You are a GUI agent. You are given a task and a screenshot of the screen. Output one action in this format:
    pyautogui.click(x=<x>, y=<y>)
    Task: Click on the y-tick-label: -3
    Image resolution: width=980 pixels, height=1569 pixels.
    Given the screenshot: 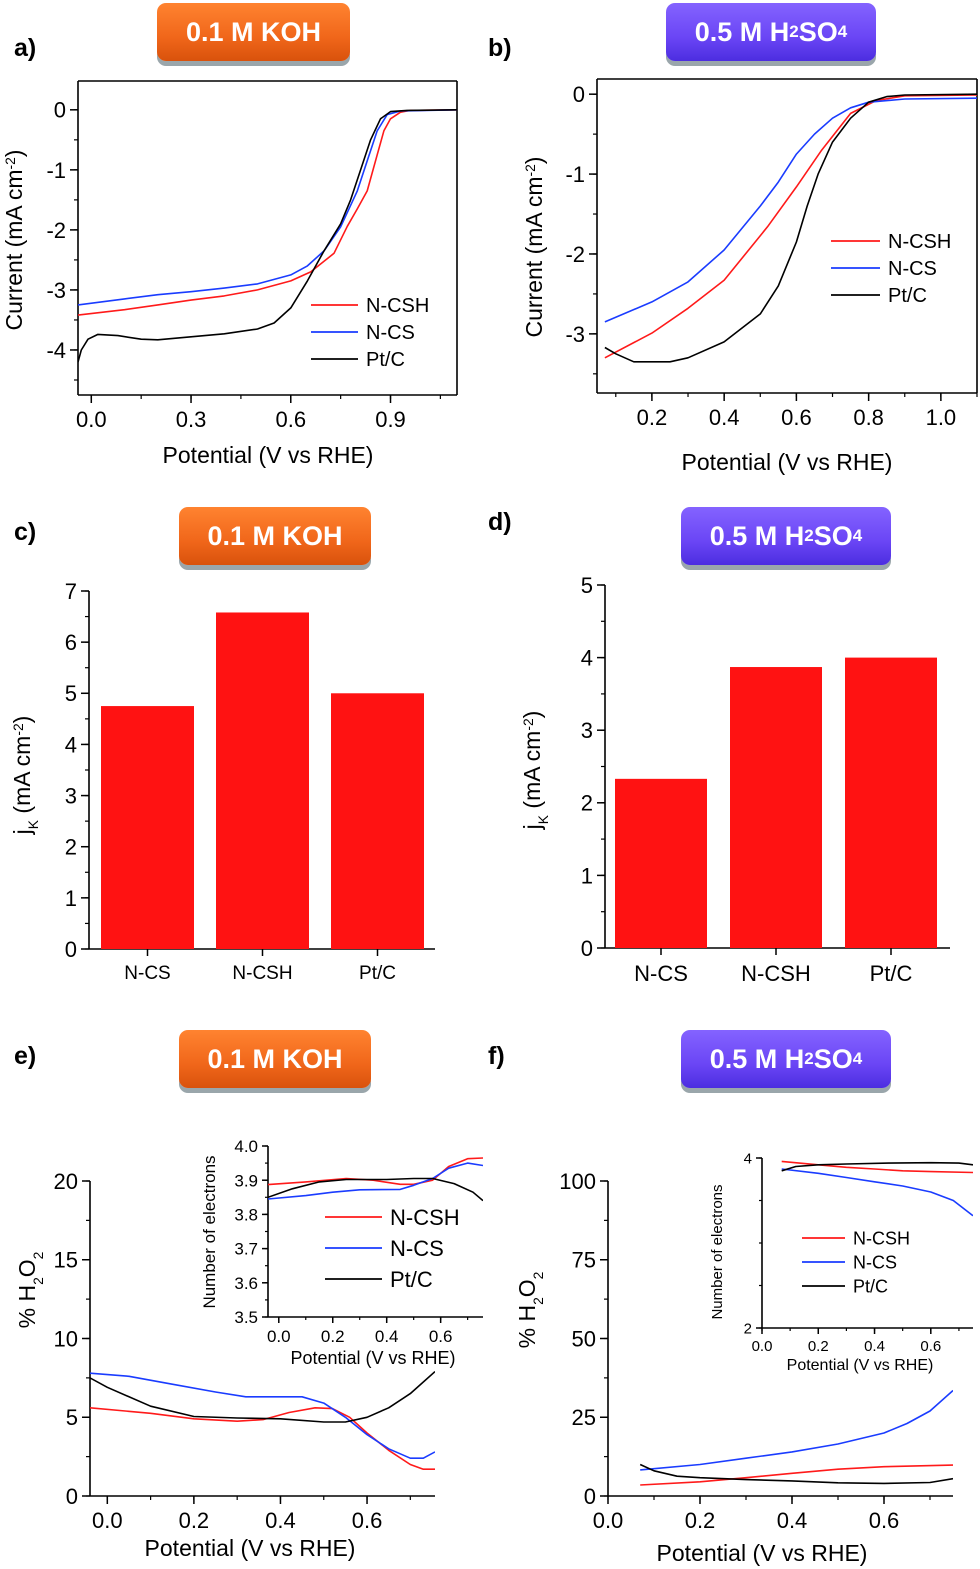 What is the action you would take?
    pyautogui.click(x=575, y=334)
    